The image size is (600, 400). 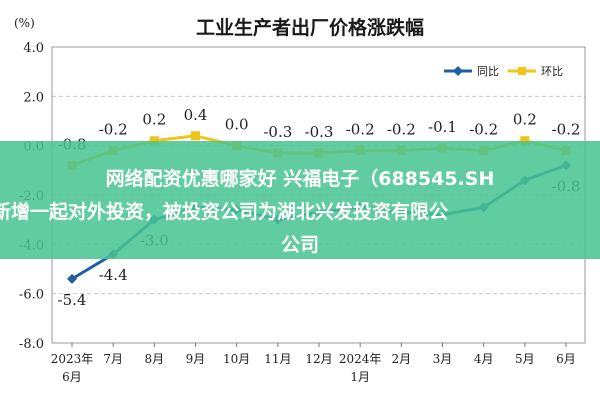 I want to click on x-tick-label: 10月, so click(x=236, y=359).